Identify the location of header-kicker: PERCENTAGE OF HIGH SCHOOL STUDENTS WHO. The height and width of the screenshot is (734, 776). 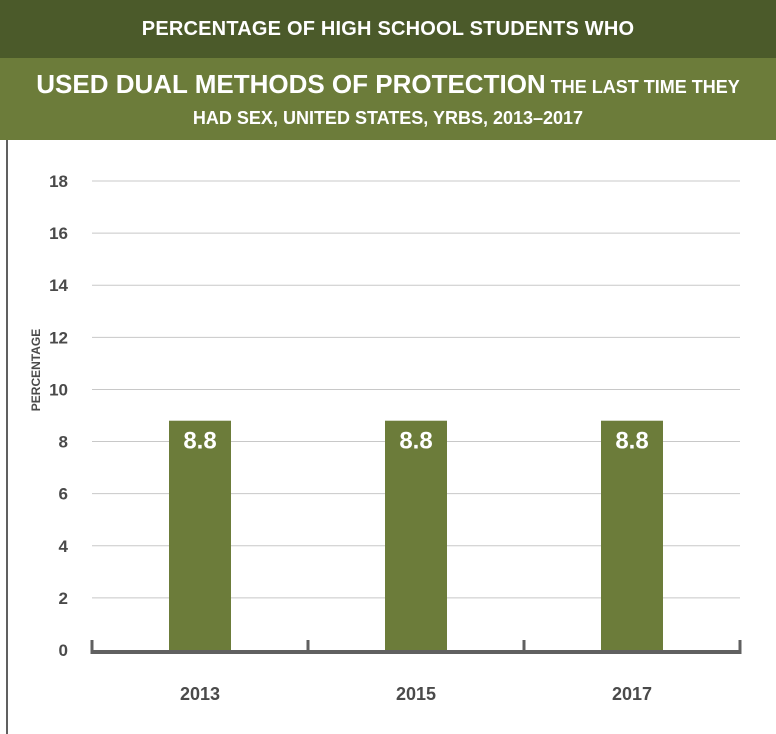
(388, 28).